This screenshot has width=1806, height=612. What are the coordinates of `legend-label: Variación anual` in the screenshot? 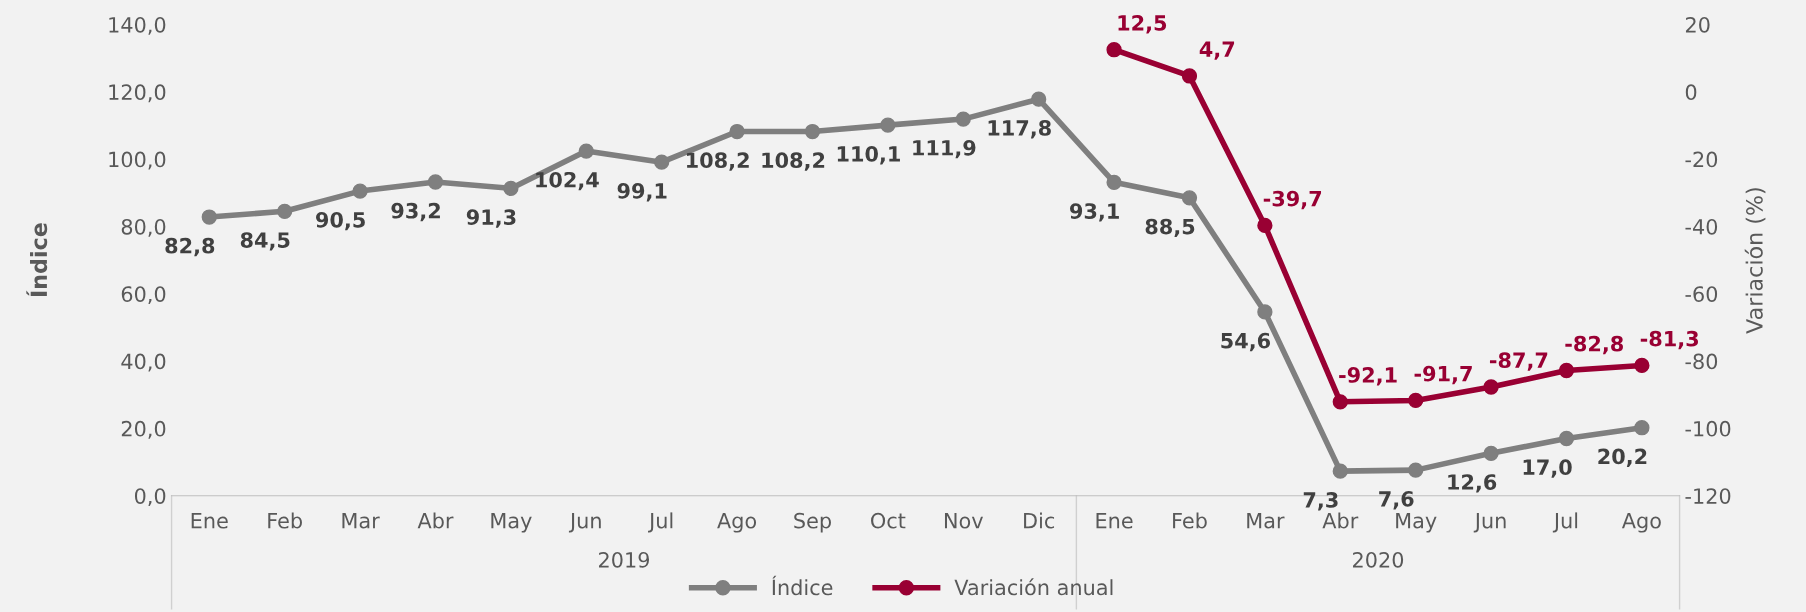 It's located at (1033, 587).